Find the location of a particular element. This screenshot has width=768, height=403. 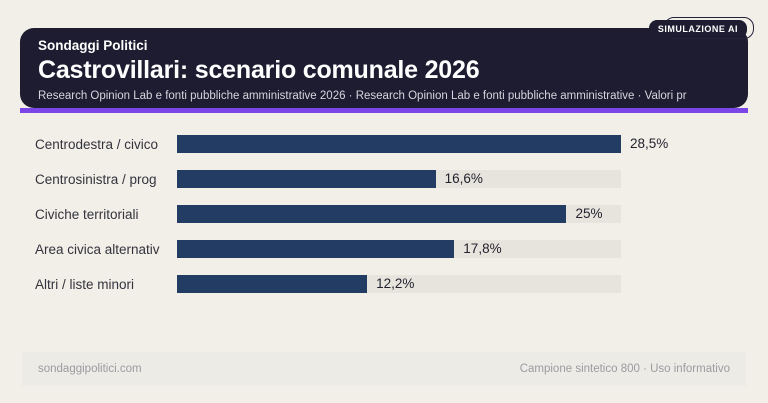

bar-track: 16,6% is located at coordinates (399, 179).